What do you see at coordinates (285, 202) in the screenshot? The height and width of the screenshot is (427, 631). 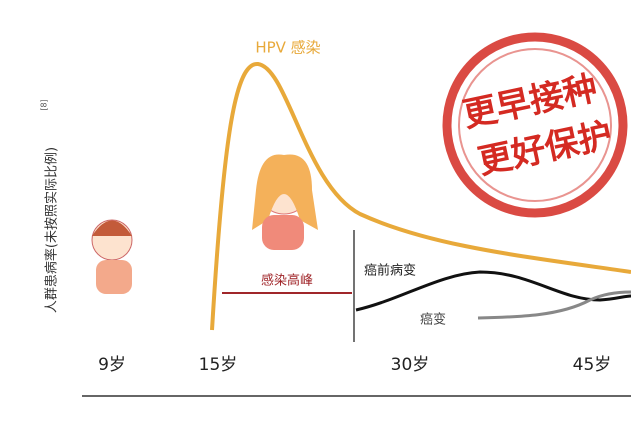 I see `girl-large` at bounding box center [285, 202].